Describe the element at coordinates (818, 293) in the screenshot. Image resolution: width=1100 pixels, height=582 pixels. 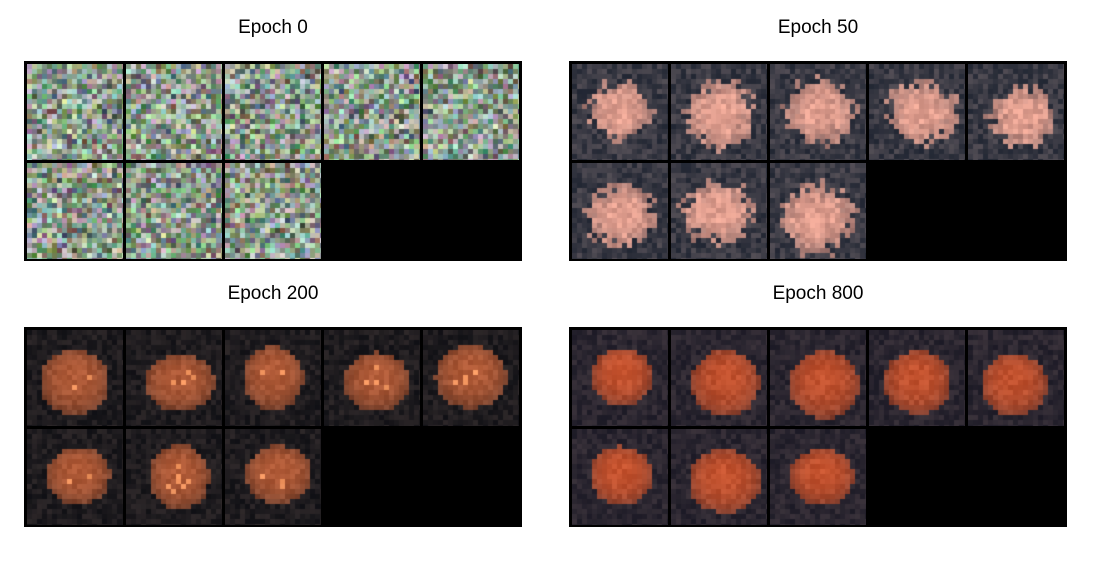
I see `panel-title: Epoch 800` at that location.